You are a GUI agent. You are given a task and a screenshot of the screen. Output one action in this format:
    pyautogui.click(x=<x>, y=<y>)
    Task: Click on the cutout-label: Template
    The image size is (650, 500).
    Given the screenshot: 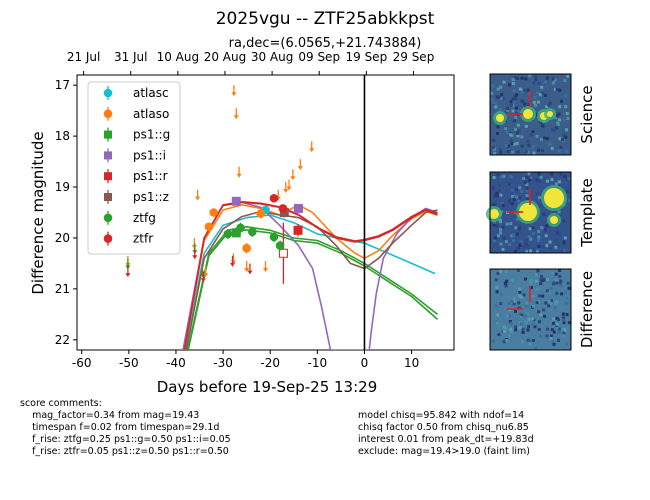 What is the action you would take?
    pyautogui.click(x=587, y=212)
    